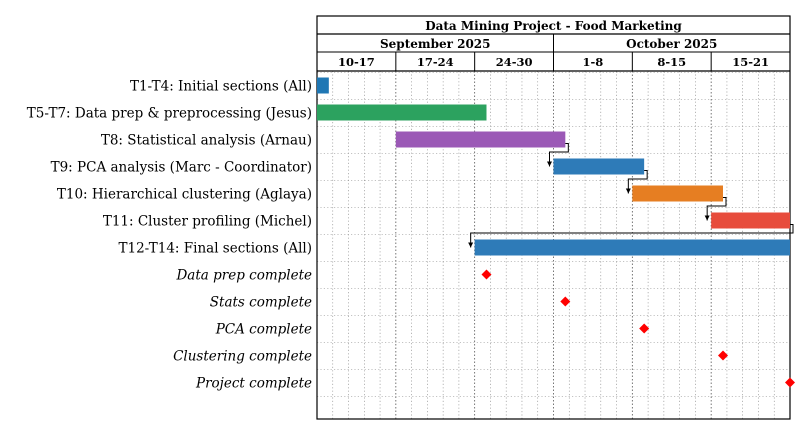 Image resolution: width=797 pixels, height=427 pixels. I want to click on chart-title: Data Mining Project - Food Marketing, so click(553, 26).